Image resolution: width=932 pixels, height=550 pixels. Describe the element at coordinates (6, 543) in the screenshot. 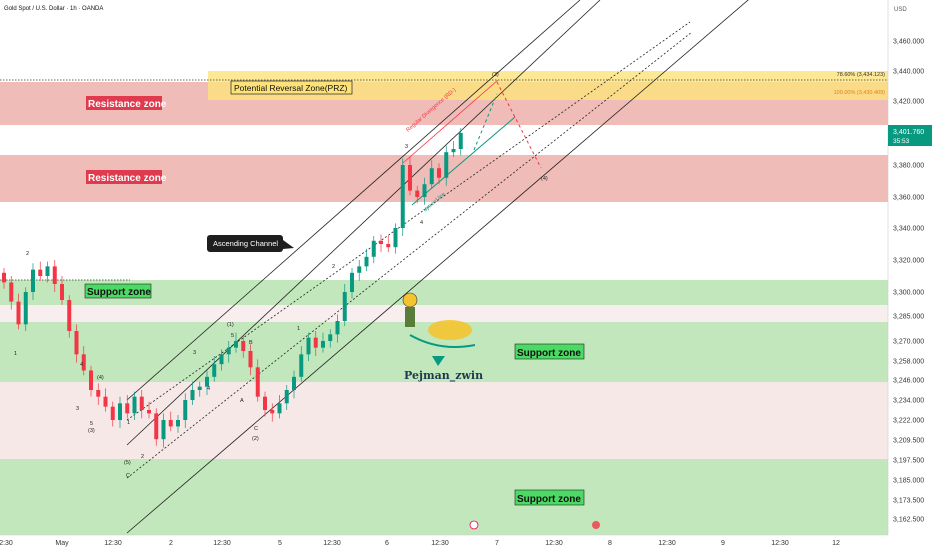

I see `time-tick-label: 2:30` at that location.